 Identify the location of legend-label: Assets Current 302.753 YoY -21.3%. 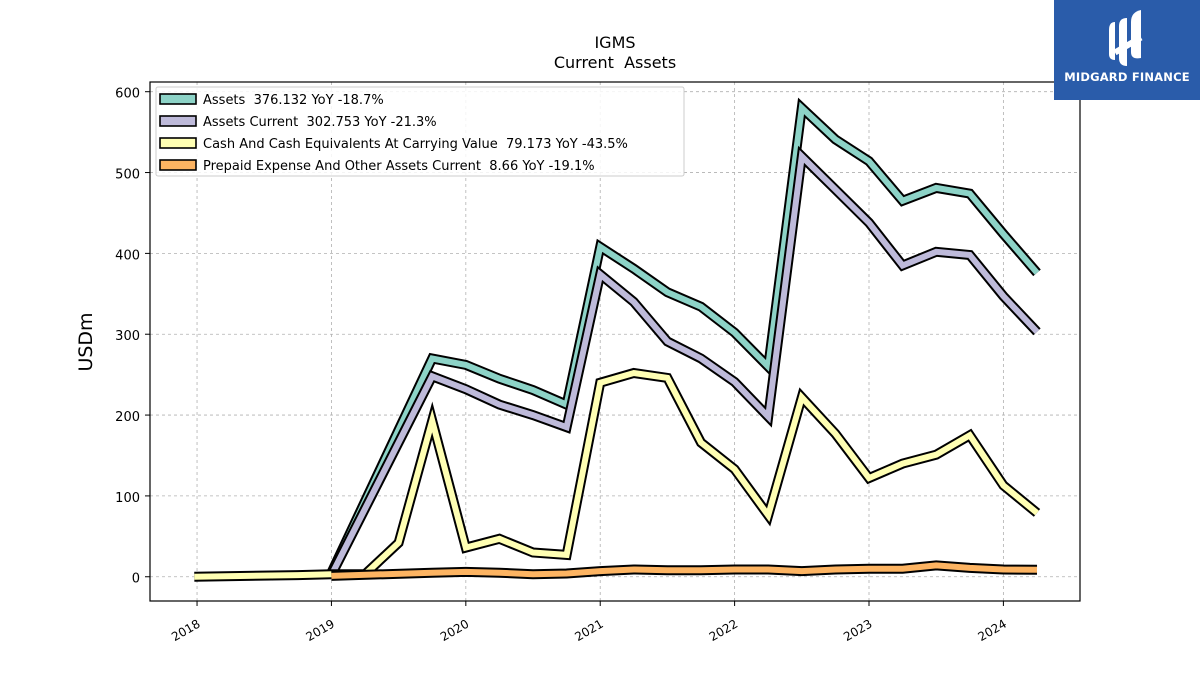
(320, 122).